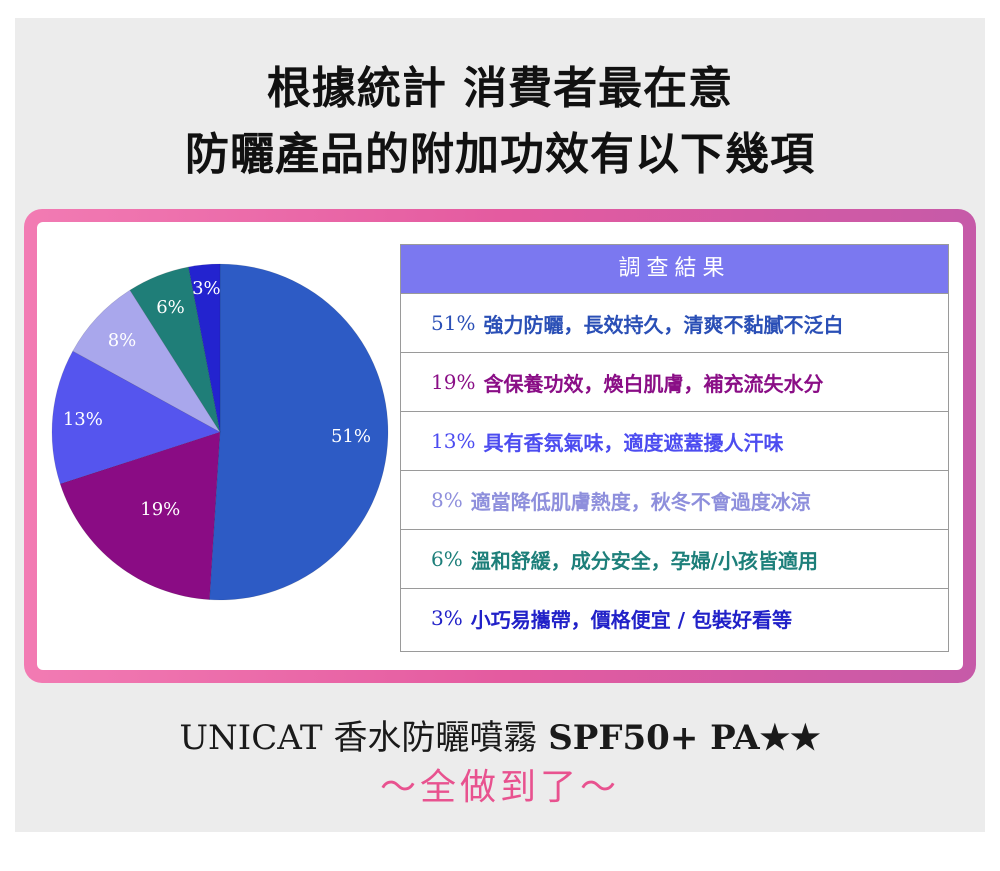  I want to click on table-header: 調查結果, so click(674, 269).